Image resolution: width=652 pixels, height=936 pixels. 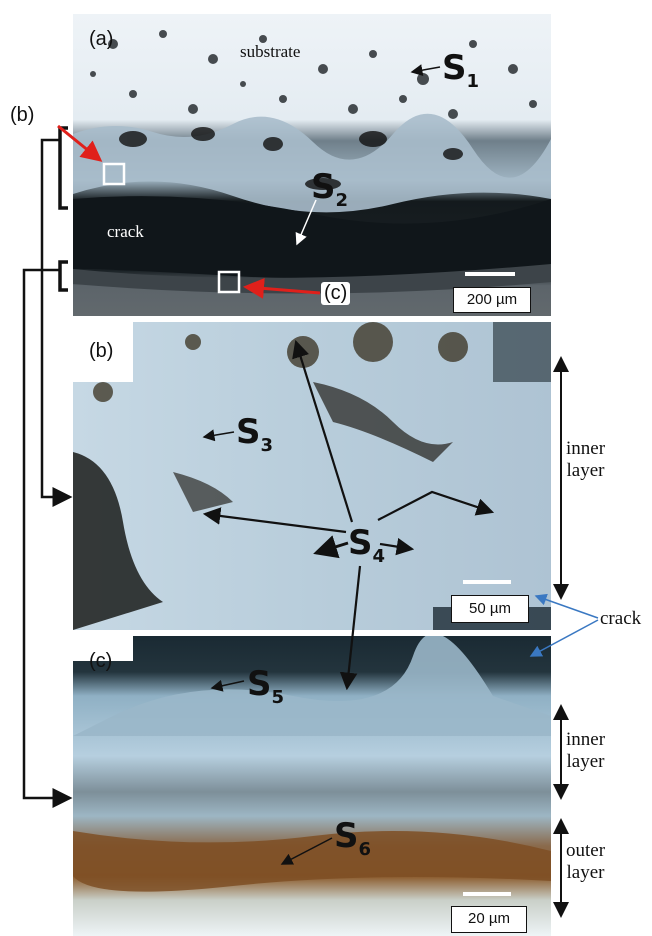 I want to click on callout-c-label: (c), so click(x=336, y=293).